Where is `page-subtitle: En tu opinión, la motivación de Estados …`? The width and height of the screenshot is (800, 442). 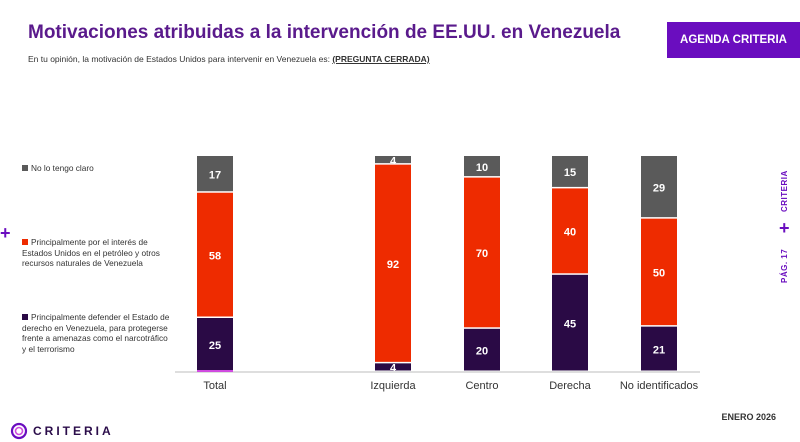 page-subtitle: En tu opinión, la motivación de Estados … is located at coordinates (229, 59).